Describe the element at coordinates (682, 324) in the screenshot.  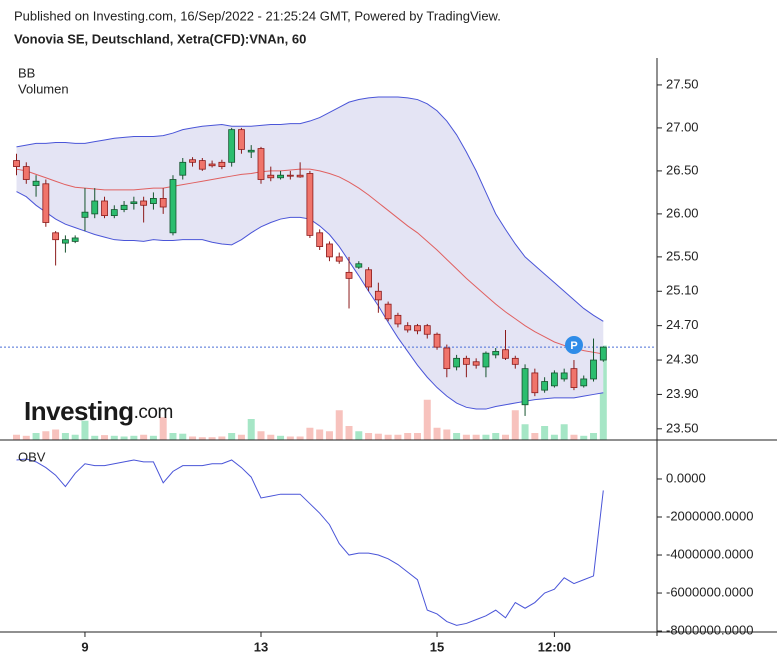
I see `y-tick-label: 24.70` at that location.